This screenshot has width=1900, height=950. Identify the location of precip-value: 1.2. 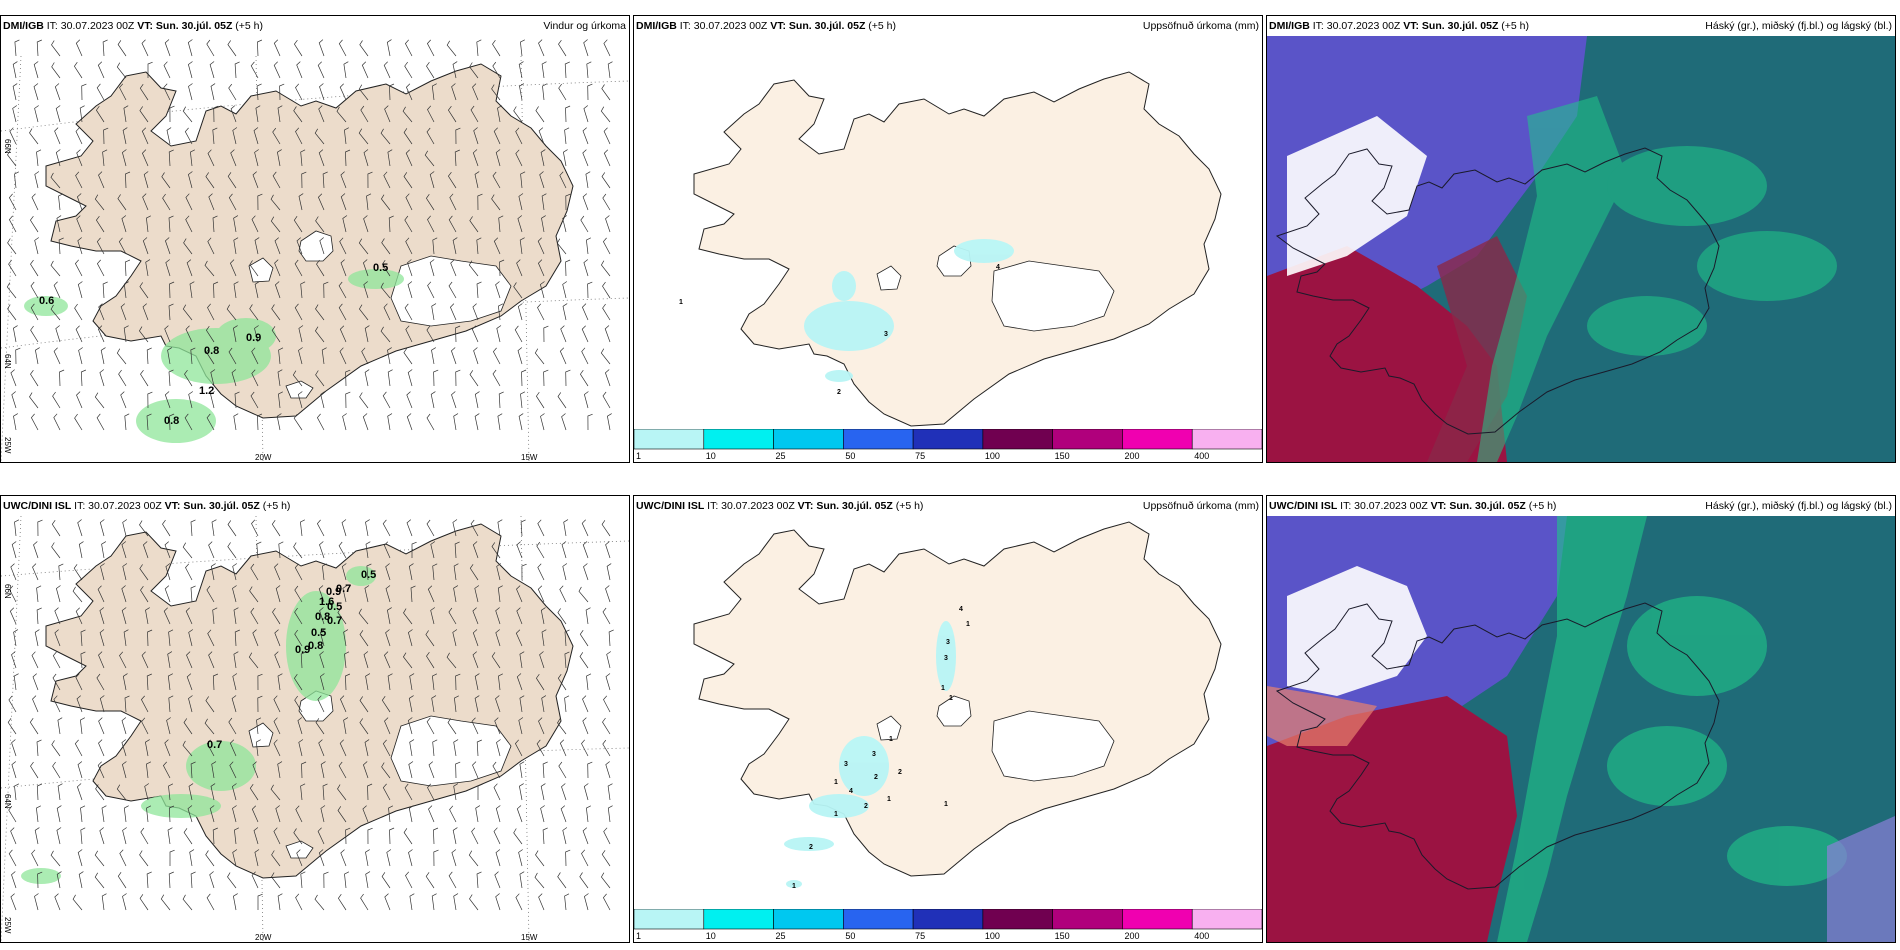
(206, 391).